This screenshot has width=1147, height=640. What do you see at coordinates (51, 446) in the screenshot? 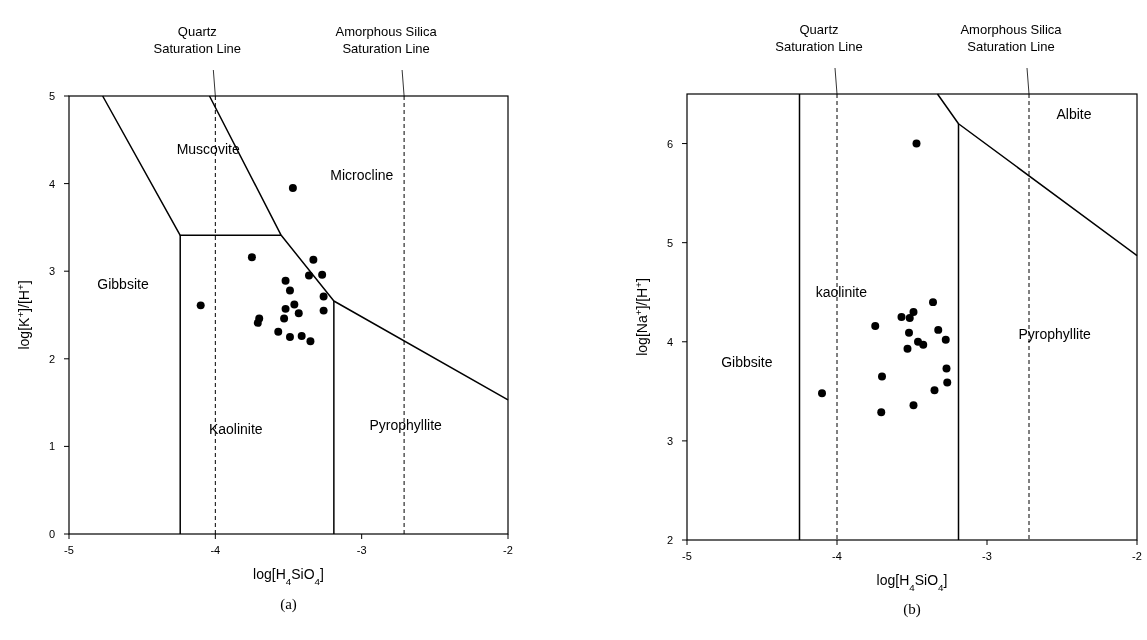
I see `y-tick-label: 1` at bounding box center [51, 446].